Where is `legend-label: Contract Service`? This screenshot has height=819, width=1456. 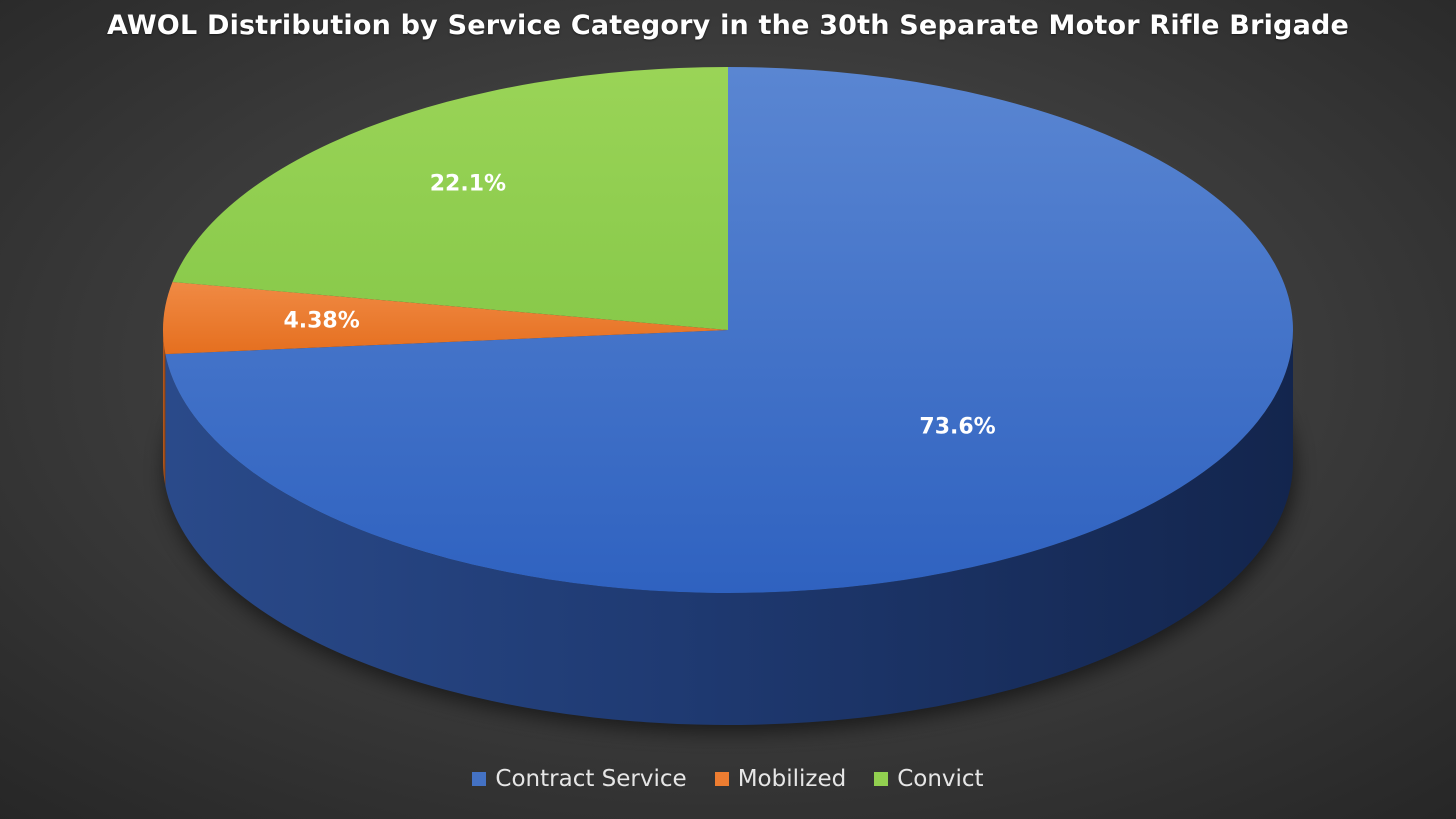
legend-label: Contract Service is located at coordinates (591, 779).